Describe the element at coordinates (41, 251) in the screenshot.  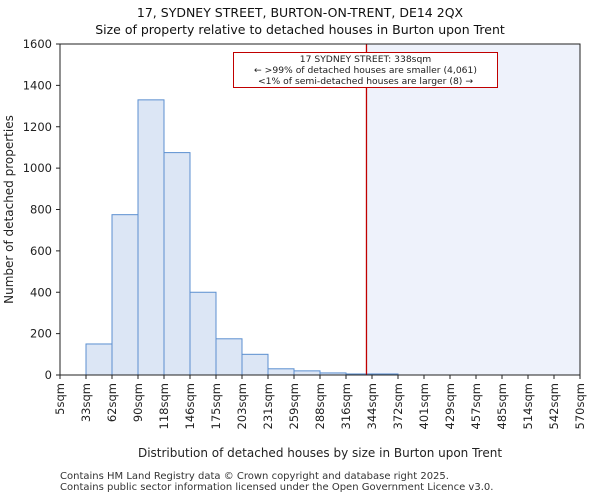
I see `y-tick-label: 600` at that location.